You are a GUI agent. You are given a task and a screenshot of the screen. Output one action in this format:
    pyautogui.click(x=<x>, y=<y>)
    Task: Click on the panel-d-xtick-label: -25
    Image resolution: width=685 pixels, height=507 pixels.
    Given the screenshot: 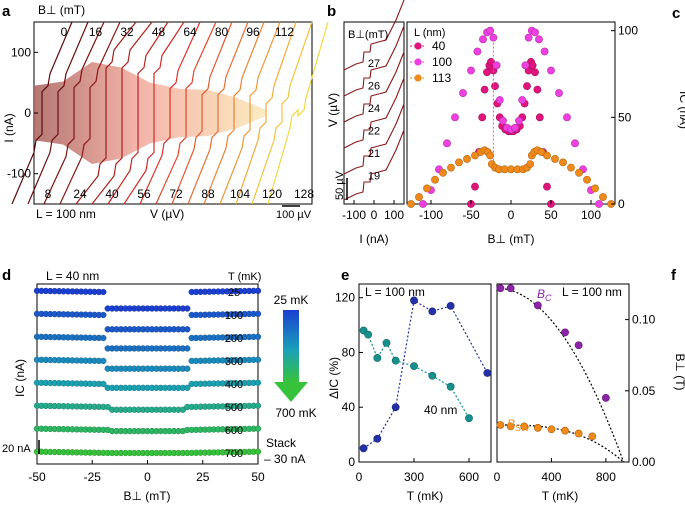 What is the action you would take?
    pyautogui.click(x=93, y=477)
    